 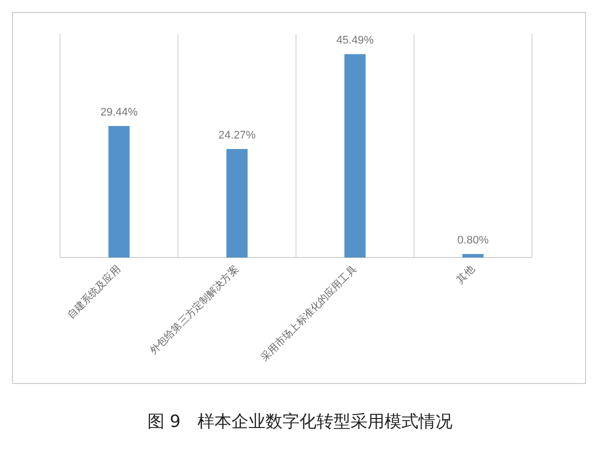 What do you see at coordinates (300, 422) in the screenshot?
I see `text: 图 9 样本企业数字化转型采用模式情况` at bounding box center [300, 422].